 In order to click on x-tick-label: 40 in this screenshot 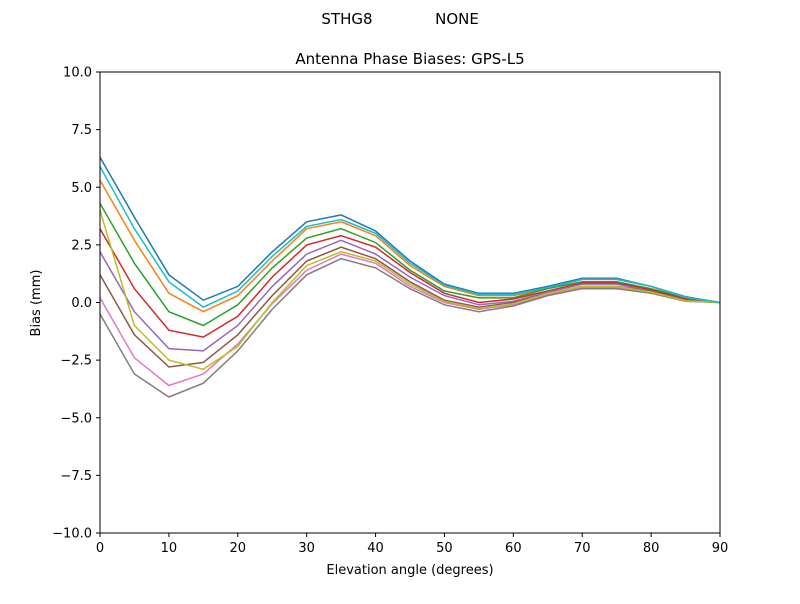, I will do `click(375, 548)`.